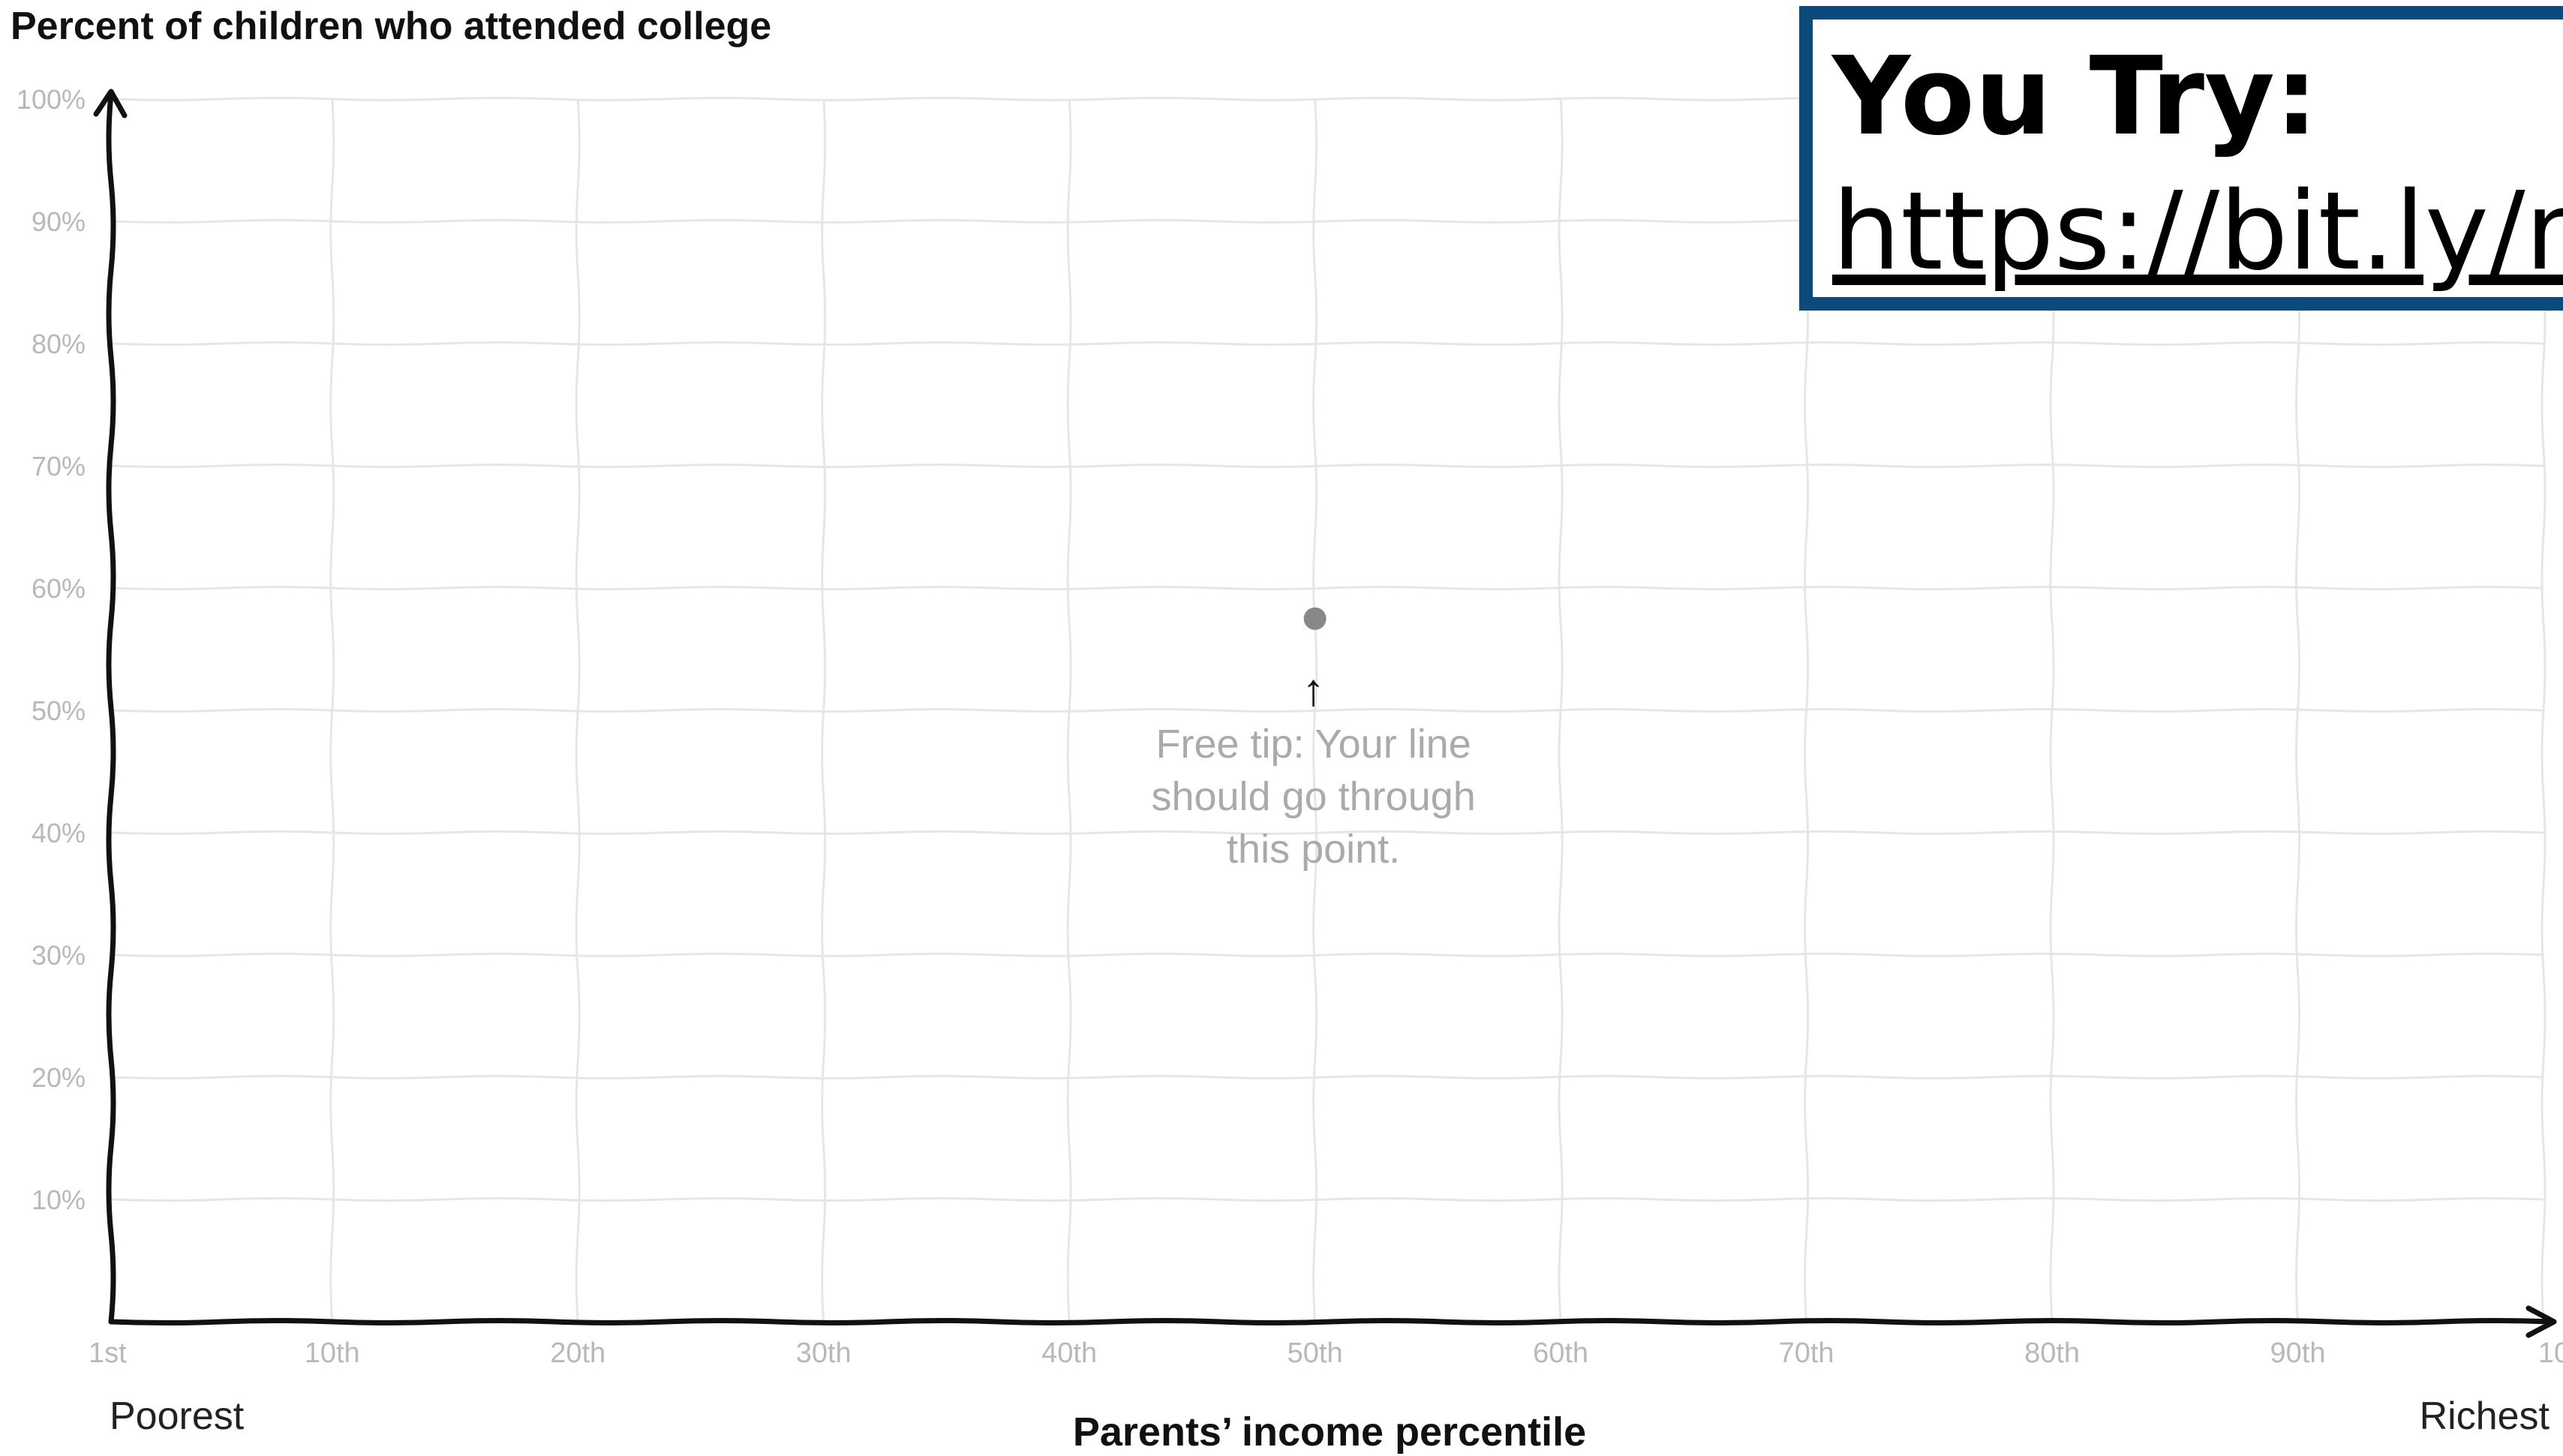 The width and height of the screenshot is (2563, 1456). I want to click on y-tick-label: 60%, so click(59, 588).